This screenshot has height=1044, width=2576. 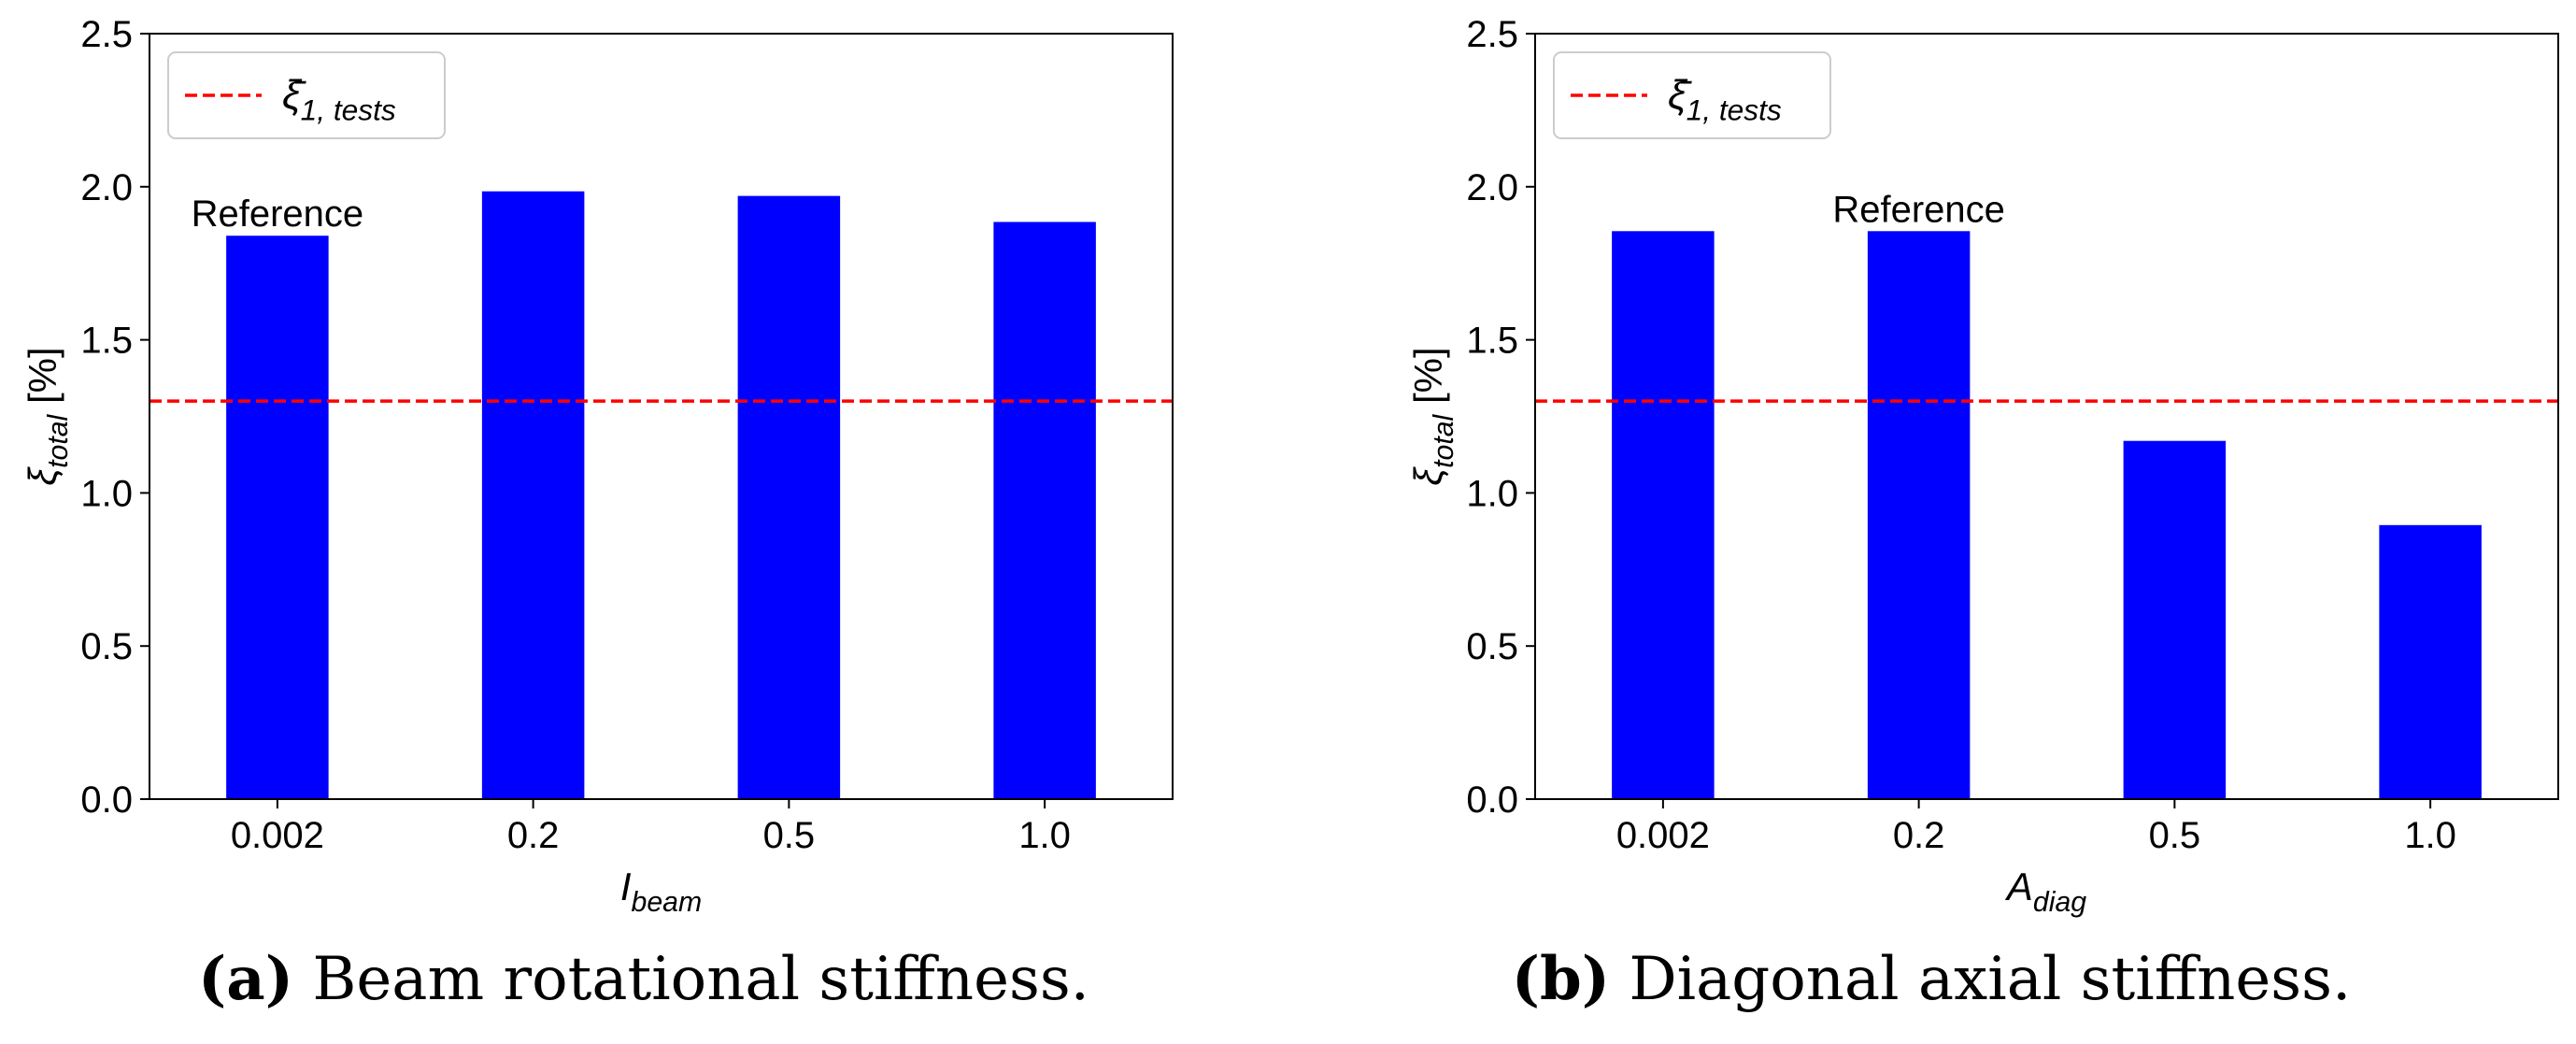 What do you see at coordinates (1561, 979) in the screenshot?
I see `caption-b-label: (b)` at bounding box center [1561, 979].